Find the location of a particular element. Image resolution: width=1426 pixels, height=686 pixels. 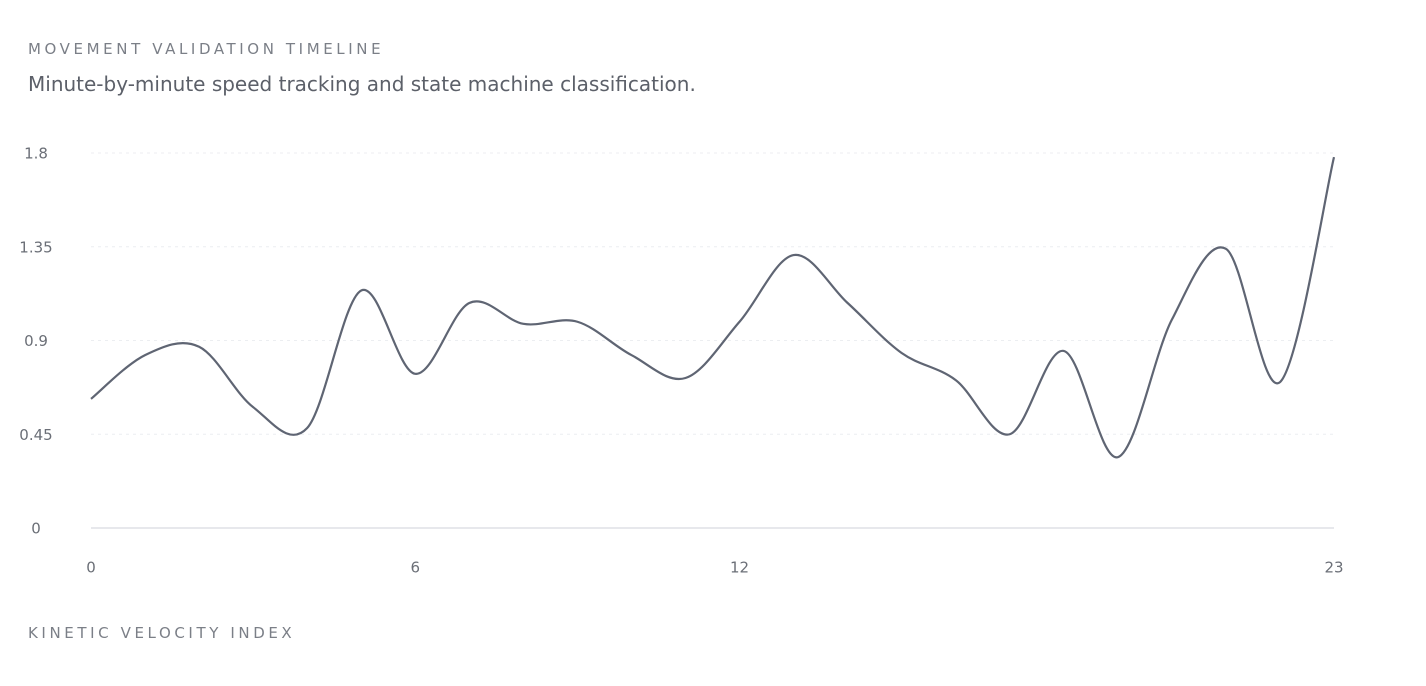

y-tick-label: 1.35 is located at coordinates (35, 247).